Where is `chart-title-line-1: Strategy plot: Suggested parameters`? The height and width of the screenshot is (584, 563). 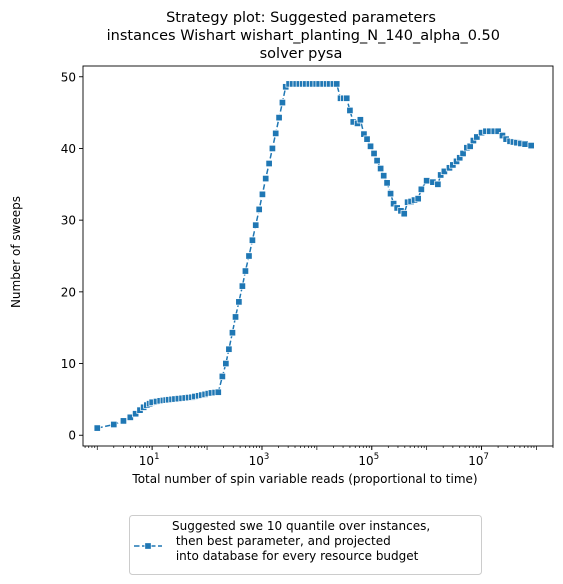 chart-title-line-1: Strategy plot: Suggested parameters is located at coordinates (301, 18).